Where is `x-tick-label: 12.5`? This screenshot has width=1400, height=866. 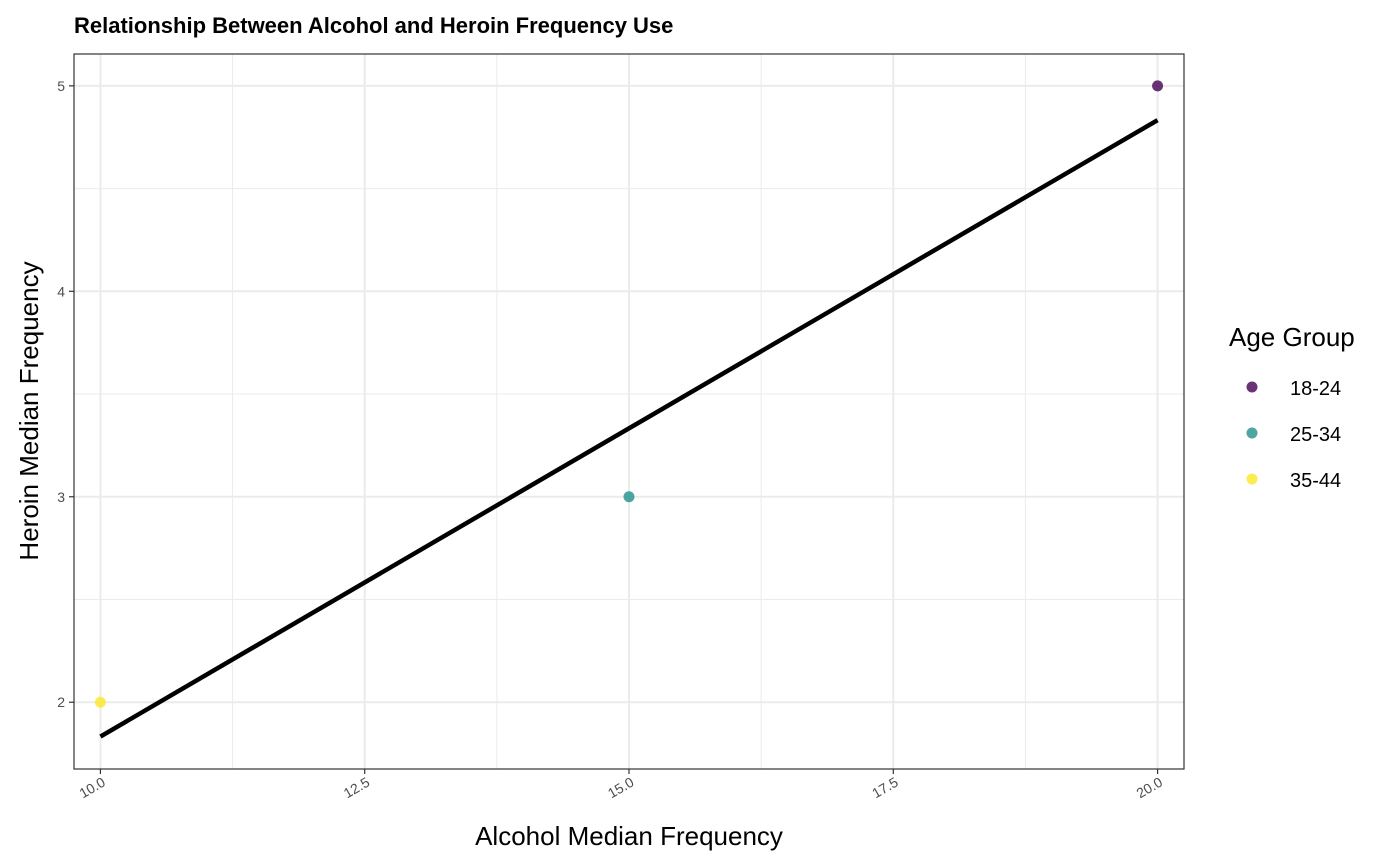
x-tick-label: 12.5 is located at coordinates (357, 788).